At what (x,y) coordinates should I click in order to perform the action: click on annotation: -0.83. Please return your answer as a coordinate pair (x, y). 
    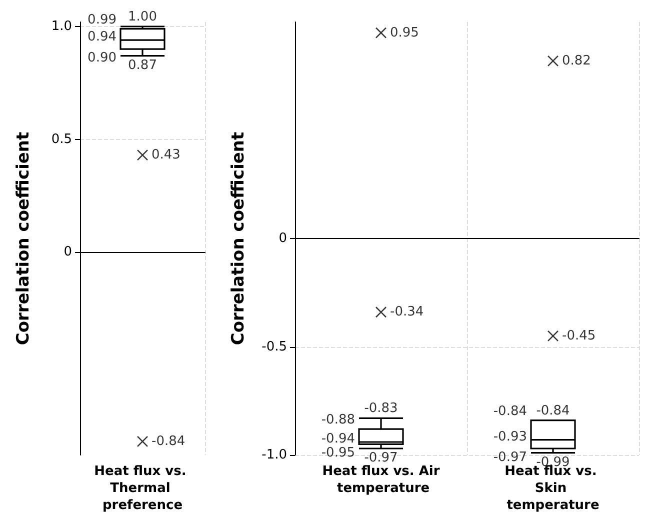
    Looking at the image, I should click on (381, 408).